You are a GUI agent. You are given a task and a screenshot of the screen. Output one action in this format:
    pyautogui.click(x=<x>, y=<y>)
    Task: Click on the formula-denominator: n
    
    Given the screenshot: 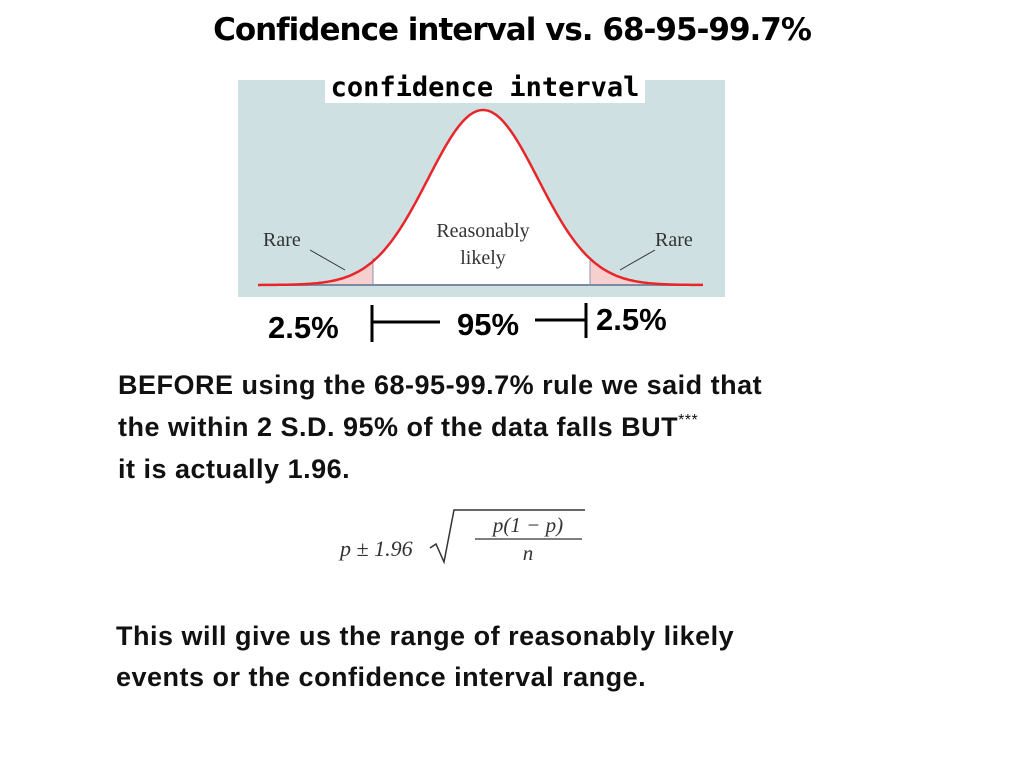 What is the action you would take?
    pyautogui.click(x=528, y=553)
    